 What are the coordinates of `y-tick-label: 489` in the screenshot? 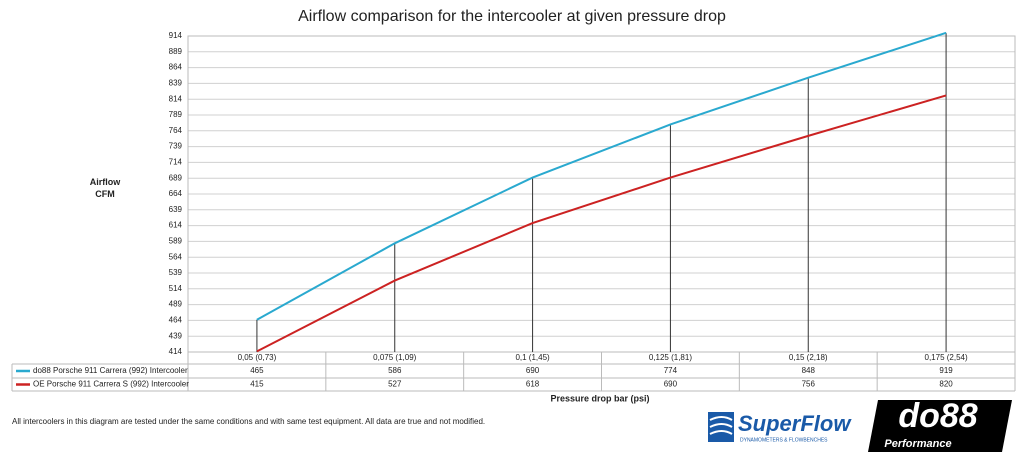 It's located at (176, 304).